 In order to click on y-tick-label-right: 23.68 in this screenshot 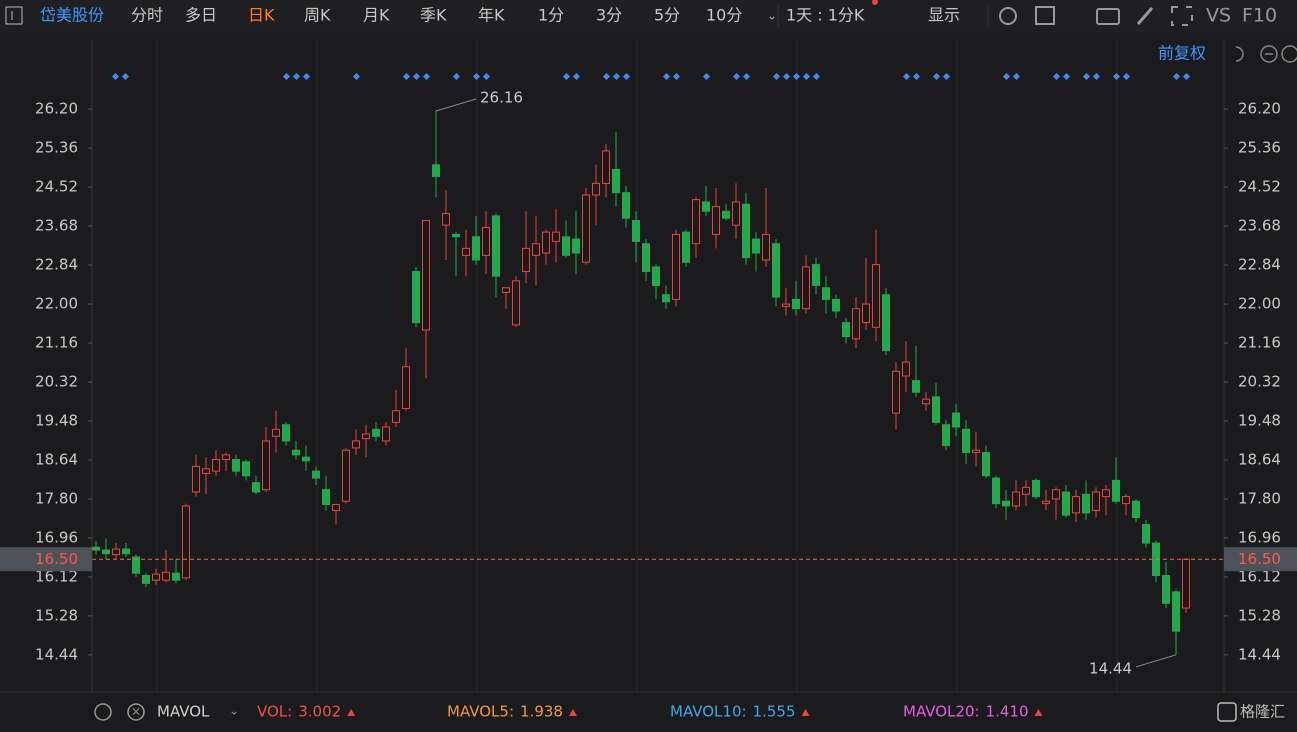, I will do `click(1259, 226)`.